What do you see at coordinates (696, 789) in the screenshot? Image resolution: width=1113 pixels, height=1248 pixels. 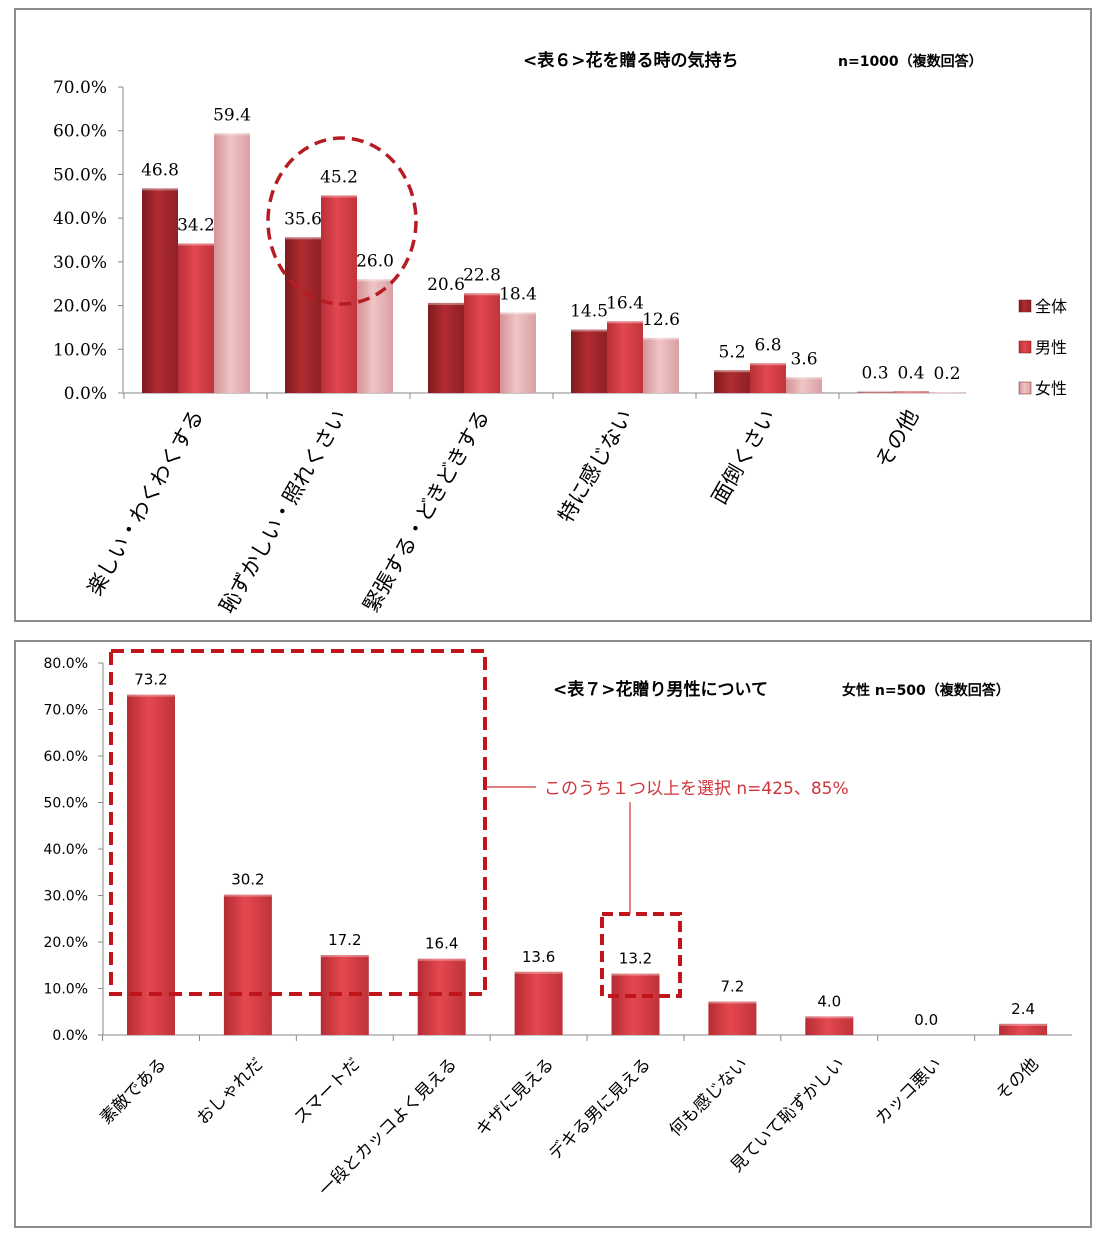 I see `annotation-text: このうち１つ以上を選択 n=425、85%` at bounding box center [696, 789].